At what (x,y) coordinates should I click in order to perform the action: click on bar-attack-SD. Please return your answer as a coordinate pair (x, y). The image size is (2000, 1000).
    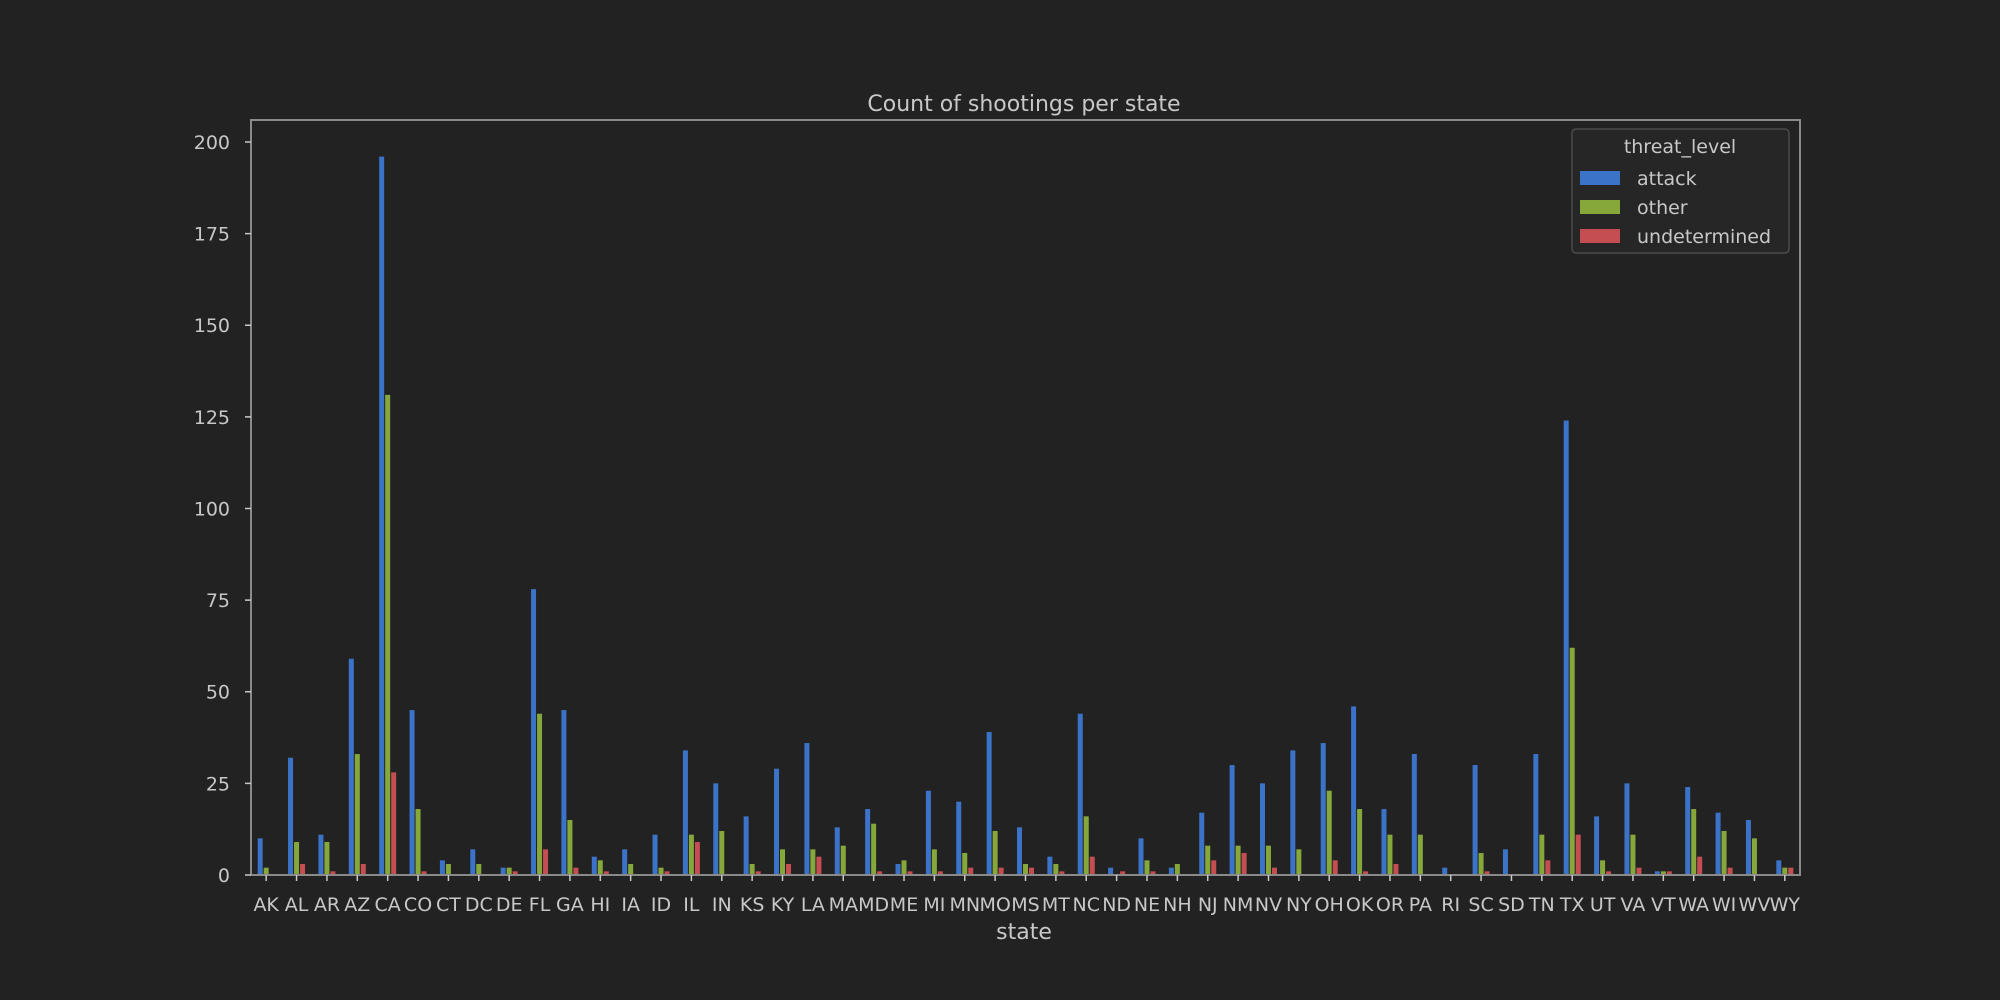
    Looking at the image, I should click on (1505, 862).